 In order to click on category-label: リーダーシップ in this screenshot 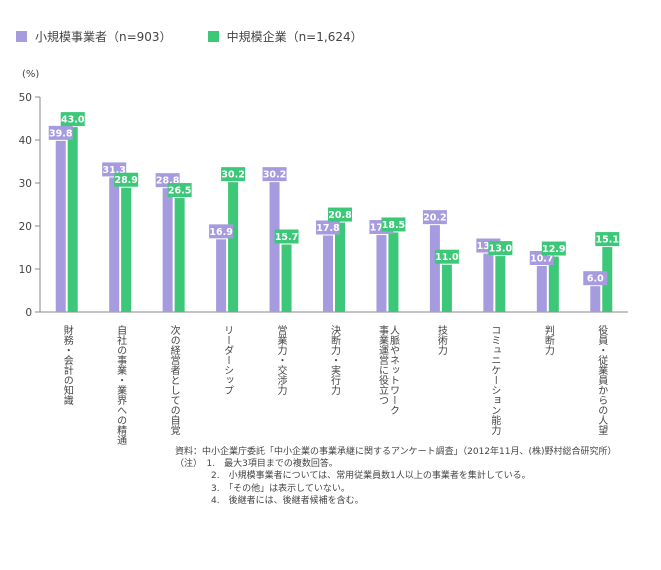, I will do `click(228, 360)`.